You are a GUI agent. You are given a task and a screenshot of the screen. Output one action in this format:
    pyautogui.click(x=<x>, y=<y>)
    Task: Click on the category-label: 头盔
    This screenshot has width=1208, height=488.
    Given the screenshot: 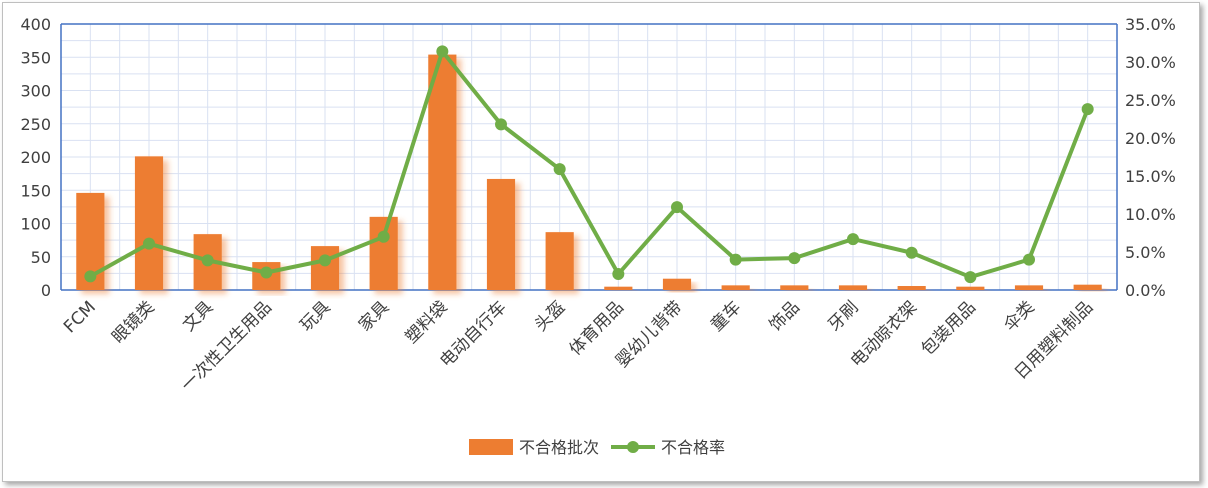 What is the action you would take?
    pyautogui.click(x=550, y=316)
    